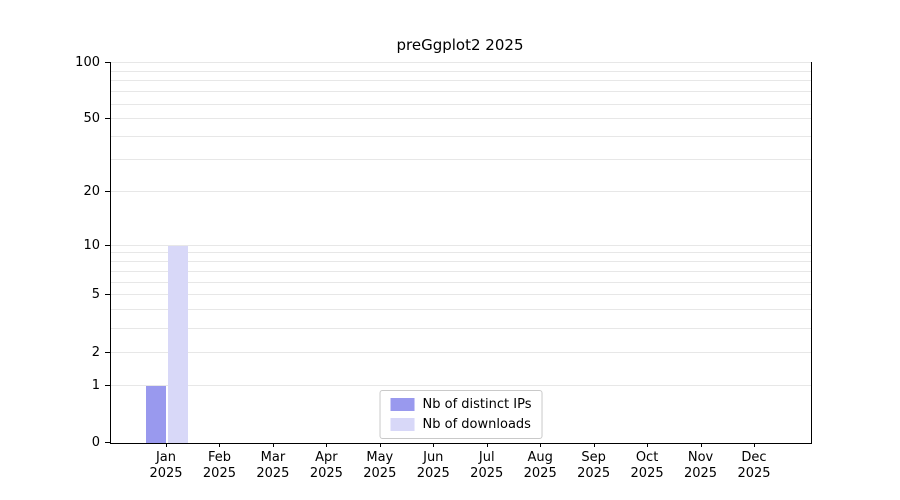 The height and width of the screenshot is (500, 900). I want to click on legend-row: Nb of distinct IPs, so click(461, 404).